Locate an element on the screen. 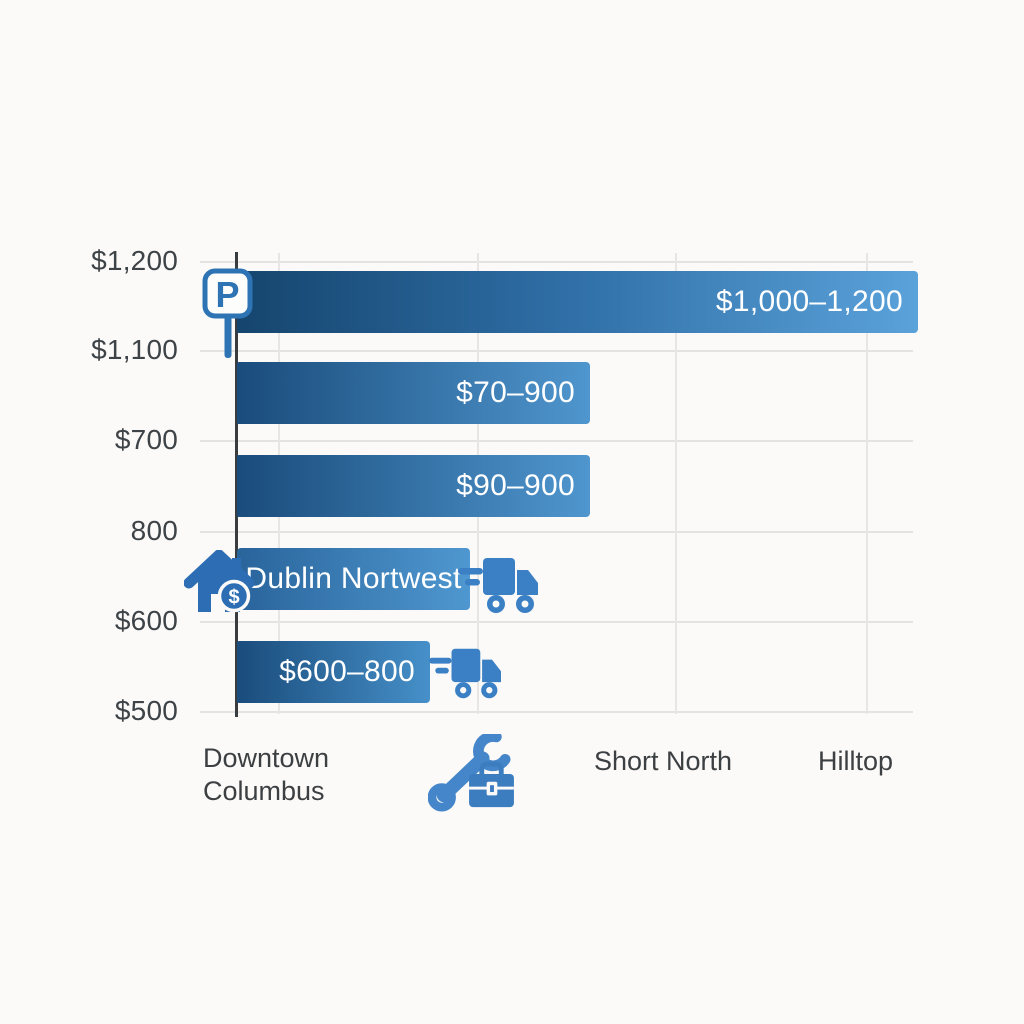  parking-letter: P is located at coordinates (227, 294).